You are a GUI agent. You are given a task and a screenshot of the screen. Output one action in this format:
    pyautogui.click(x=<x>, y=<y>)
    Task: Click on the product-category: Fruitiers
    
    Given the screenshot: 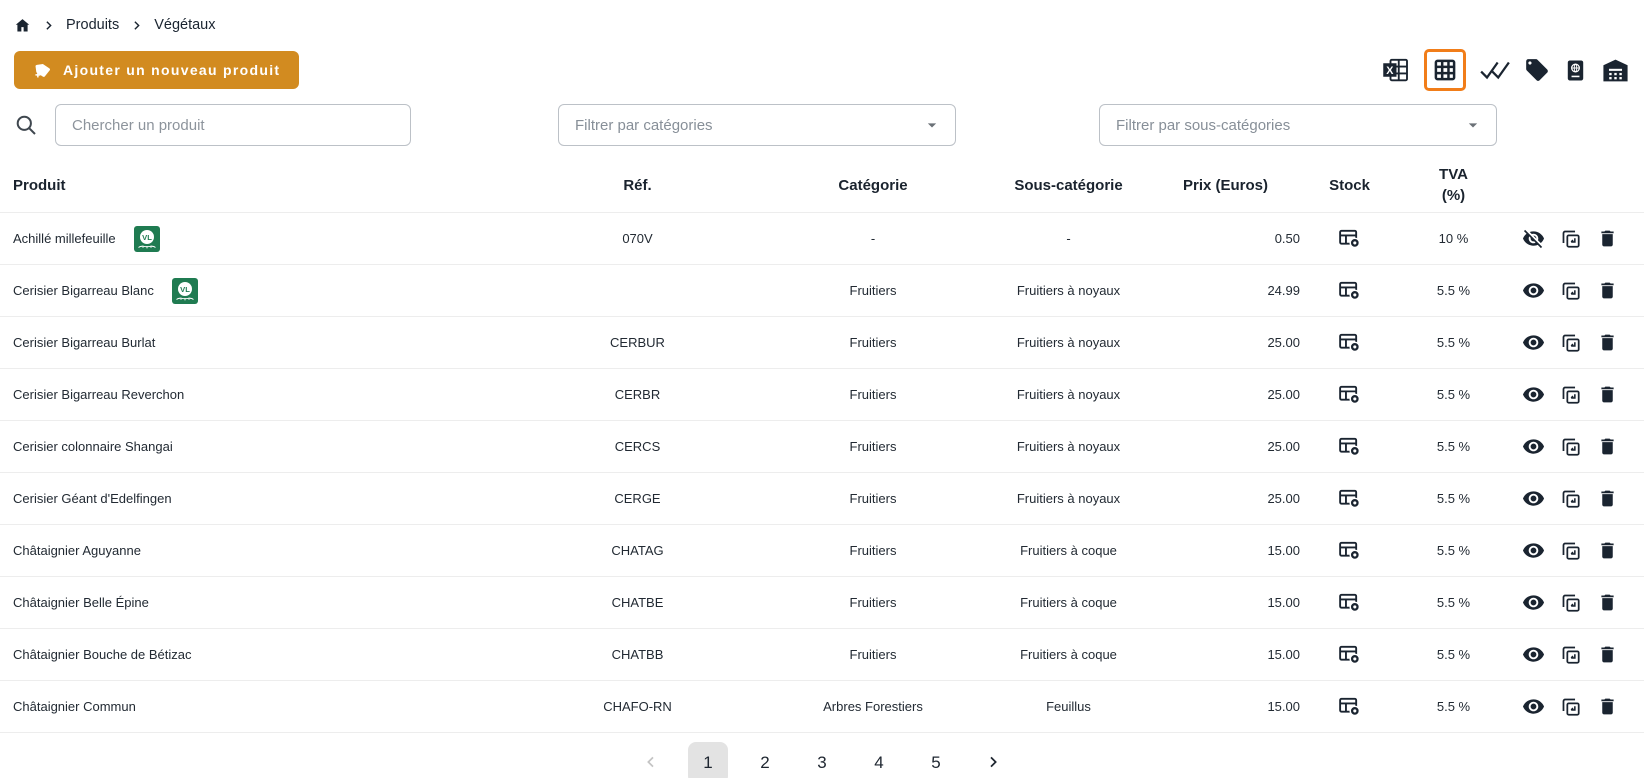 What is the action you would take?
    pyautogui.click(x=873, y=290)
    